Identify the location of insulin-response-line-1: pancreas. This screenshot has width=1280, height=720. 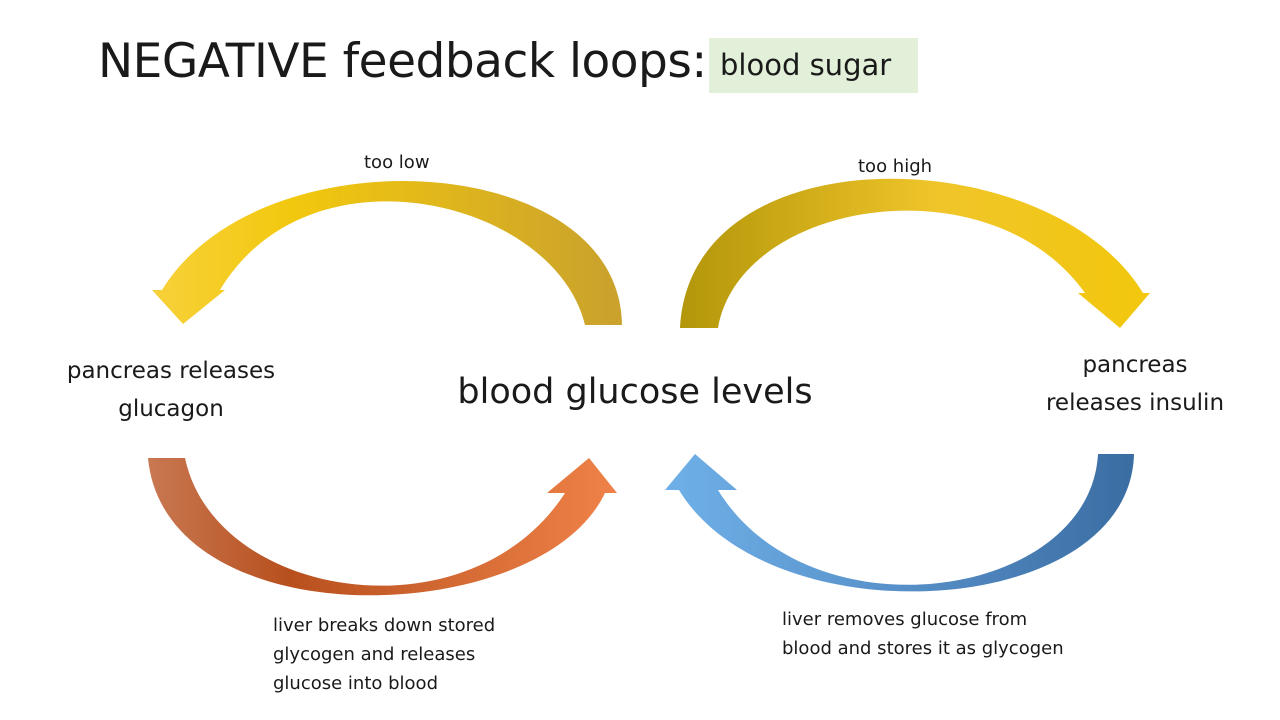
(1135, 365).